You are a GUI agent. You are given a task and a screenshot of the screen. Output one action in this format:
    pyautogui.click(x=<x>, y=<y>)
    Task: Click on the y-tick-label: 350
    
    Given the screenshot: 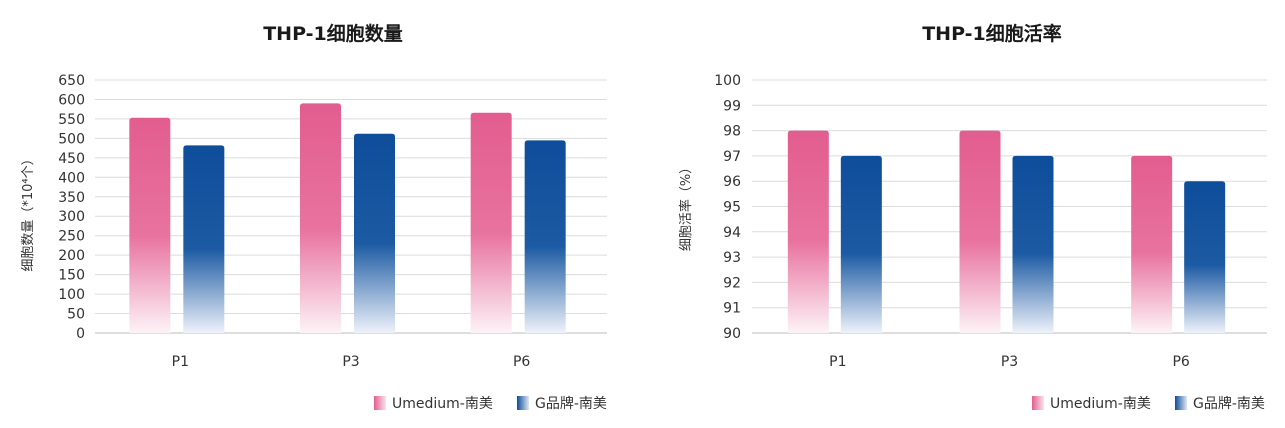 What is the action you would take?
    pyautogui.click(x=71, y=198)
    